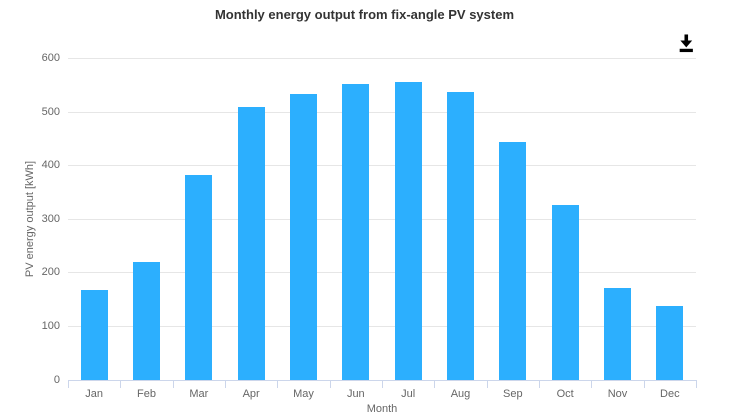  What do you see at coordinates (408, 394) in the screenshot?
I see `x-tick-label: Jul` at bounding box center [408, 394].